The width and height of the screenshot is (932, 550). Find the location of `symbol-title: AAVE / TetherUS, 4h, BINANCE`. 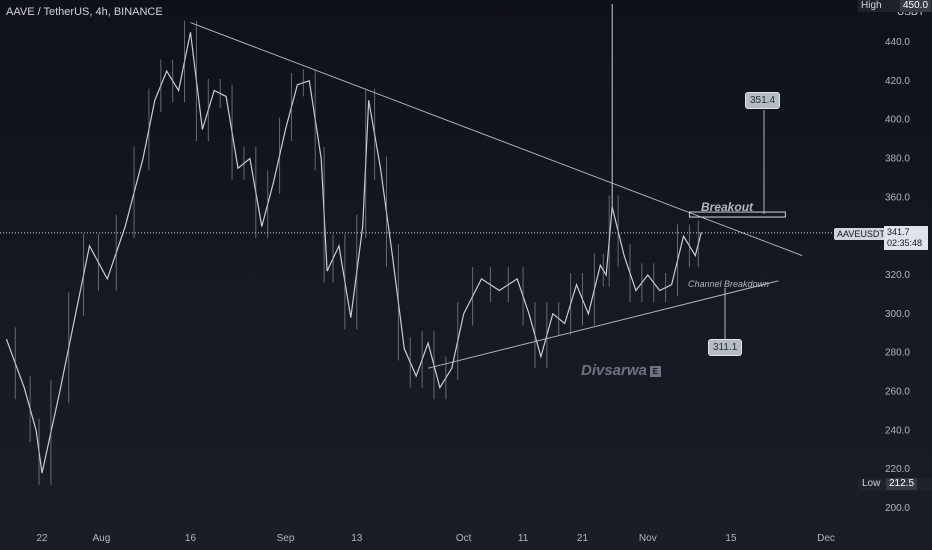

symbol-title: AAVE / TetherUS, 4h, BINANCE is located at coordinates (84, 12).